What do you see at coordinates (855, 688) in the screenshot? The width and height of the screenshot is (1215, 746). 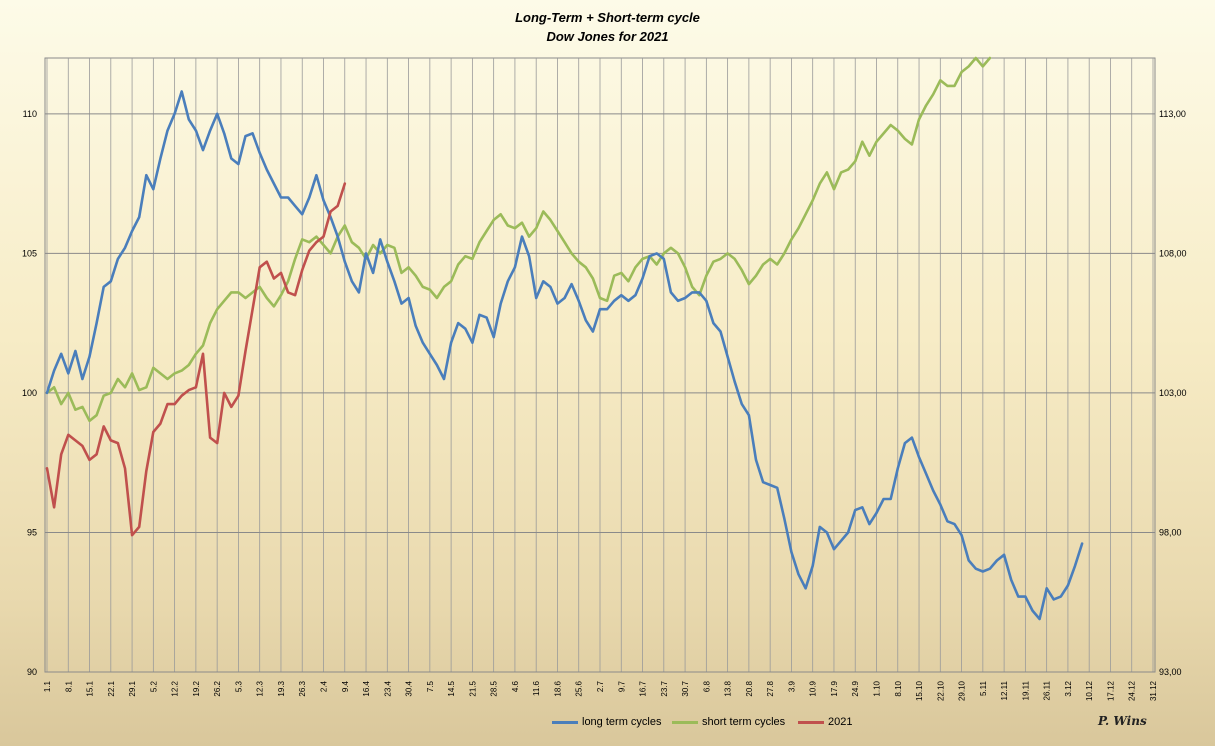 I see `x-tick-label: 24.9` at bounding box center [855, 688].